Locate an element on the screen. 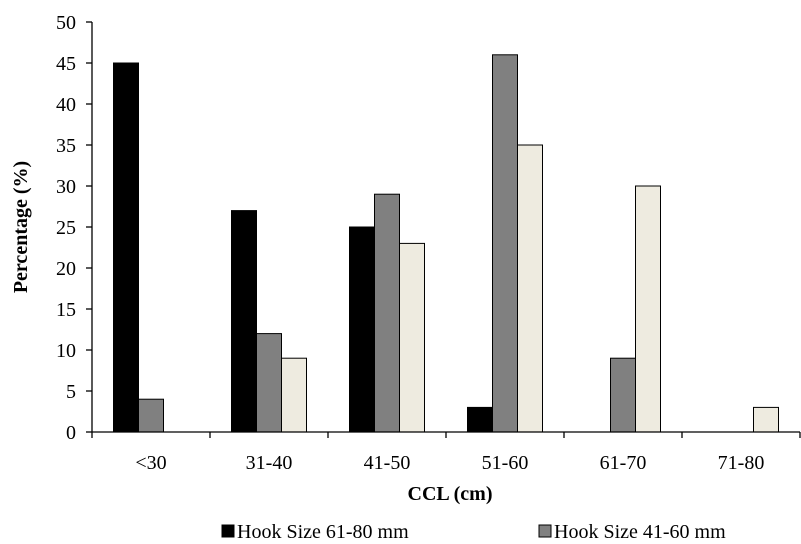  y-tick-label: 25 is located at coordinates (66, 228).